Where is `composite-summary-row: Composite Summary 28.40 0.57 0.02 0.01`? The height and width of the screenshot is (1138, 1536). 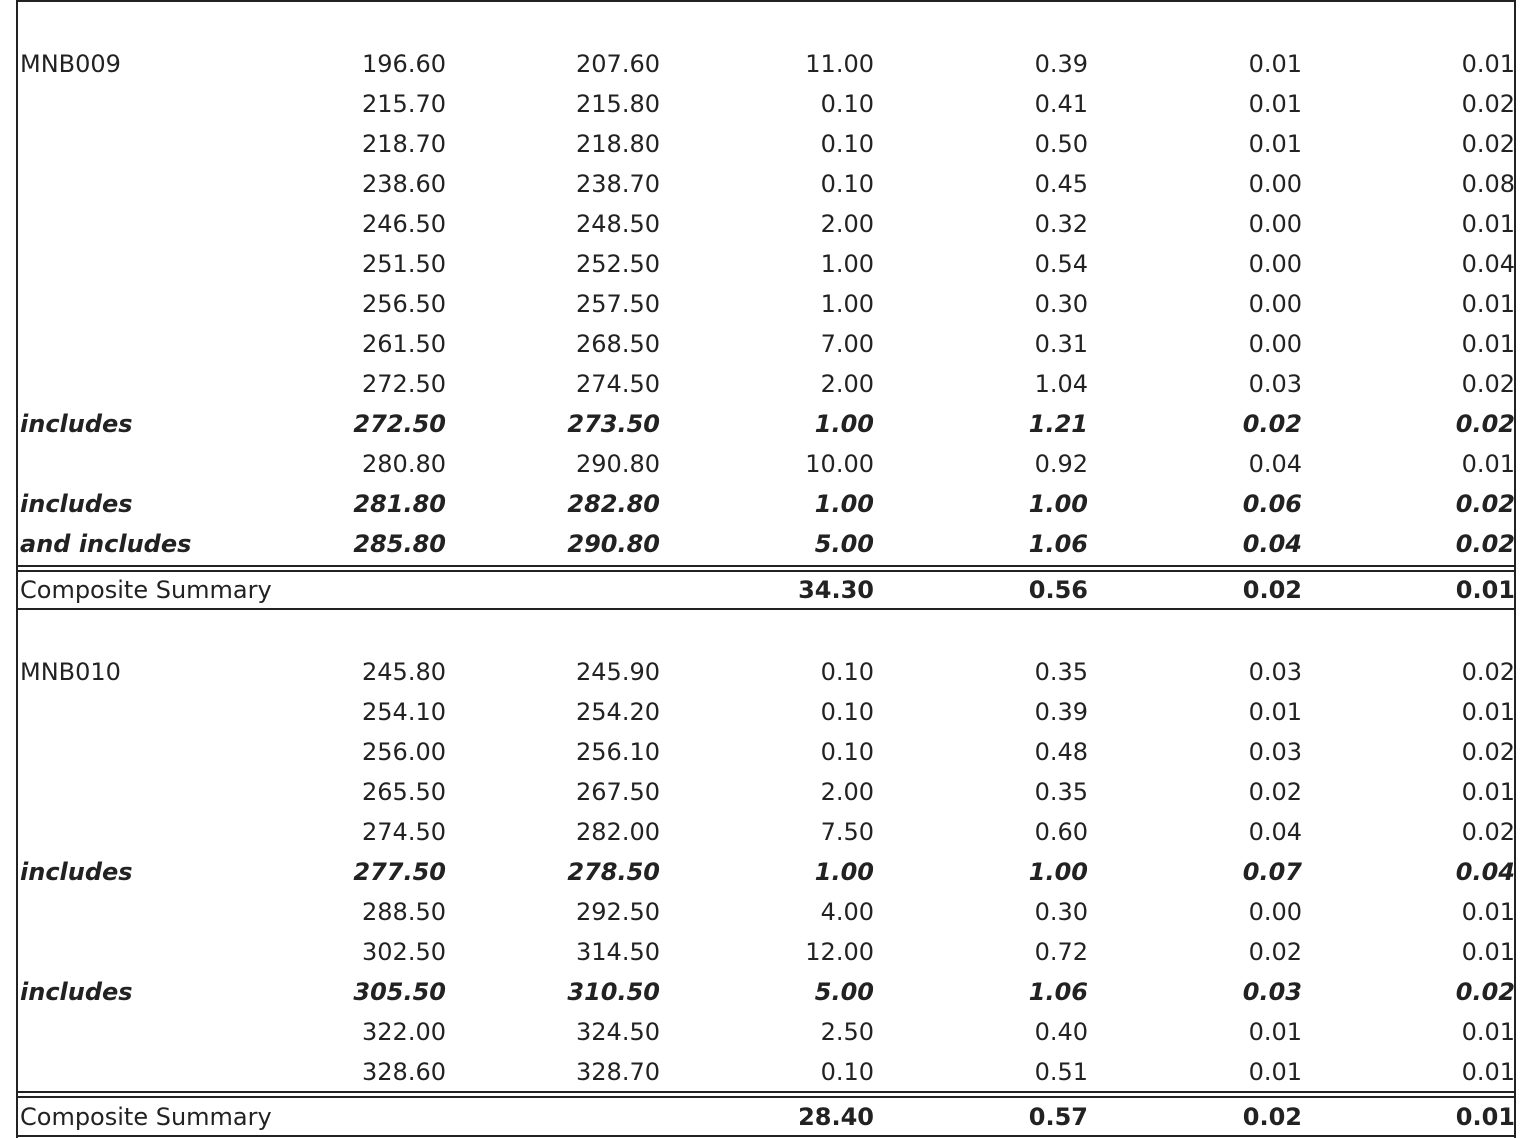 composite-summary-row: Composite Summary 28.40 0.57 0.02 0.01 is located at coordinates (768, 1117).